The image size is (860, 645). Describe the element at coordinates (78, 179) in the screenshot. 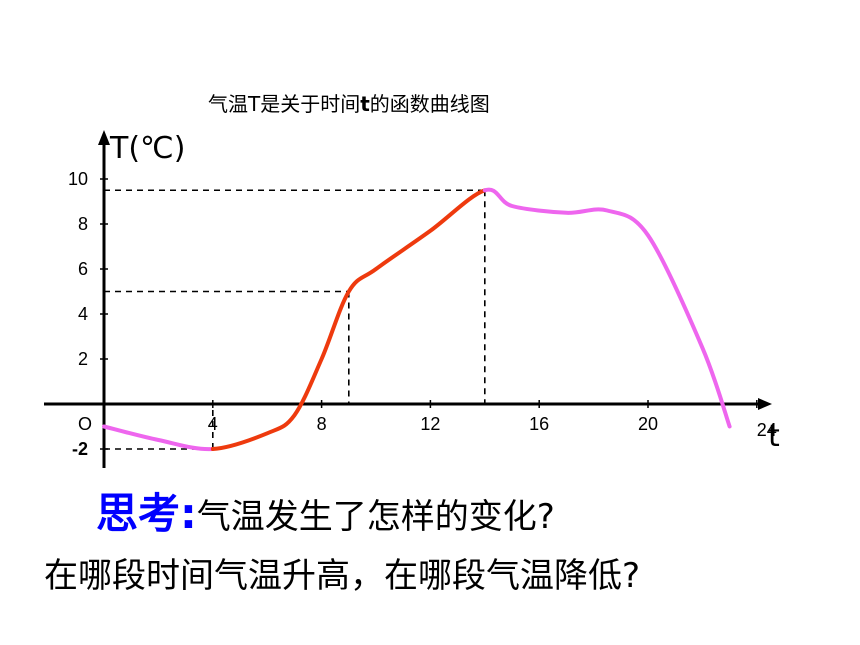

I see `y-tick-label: 10` at that location.